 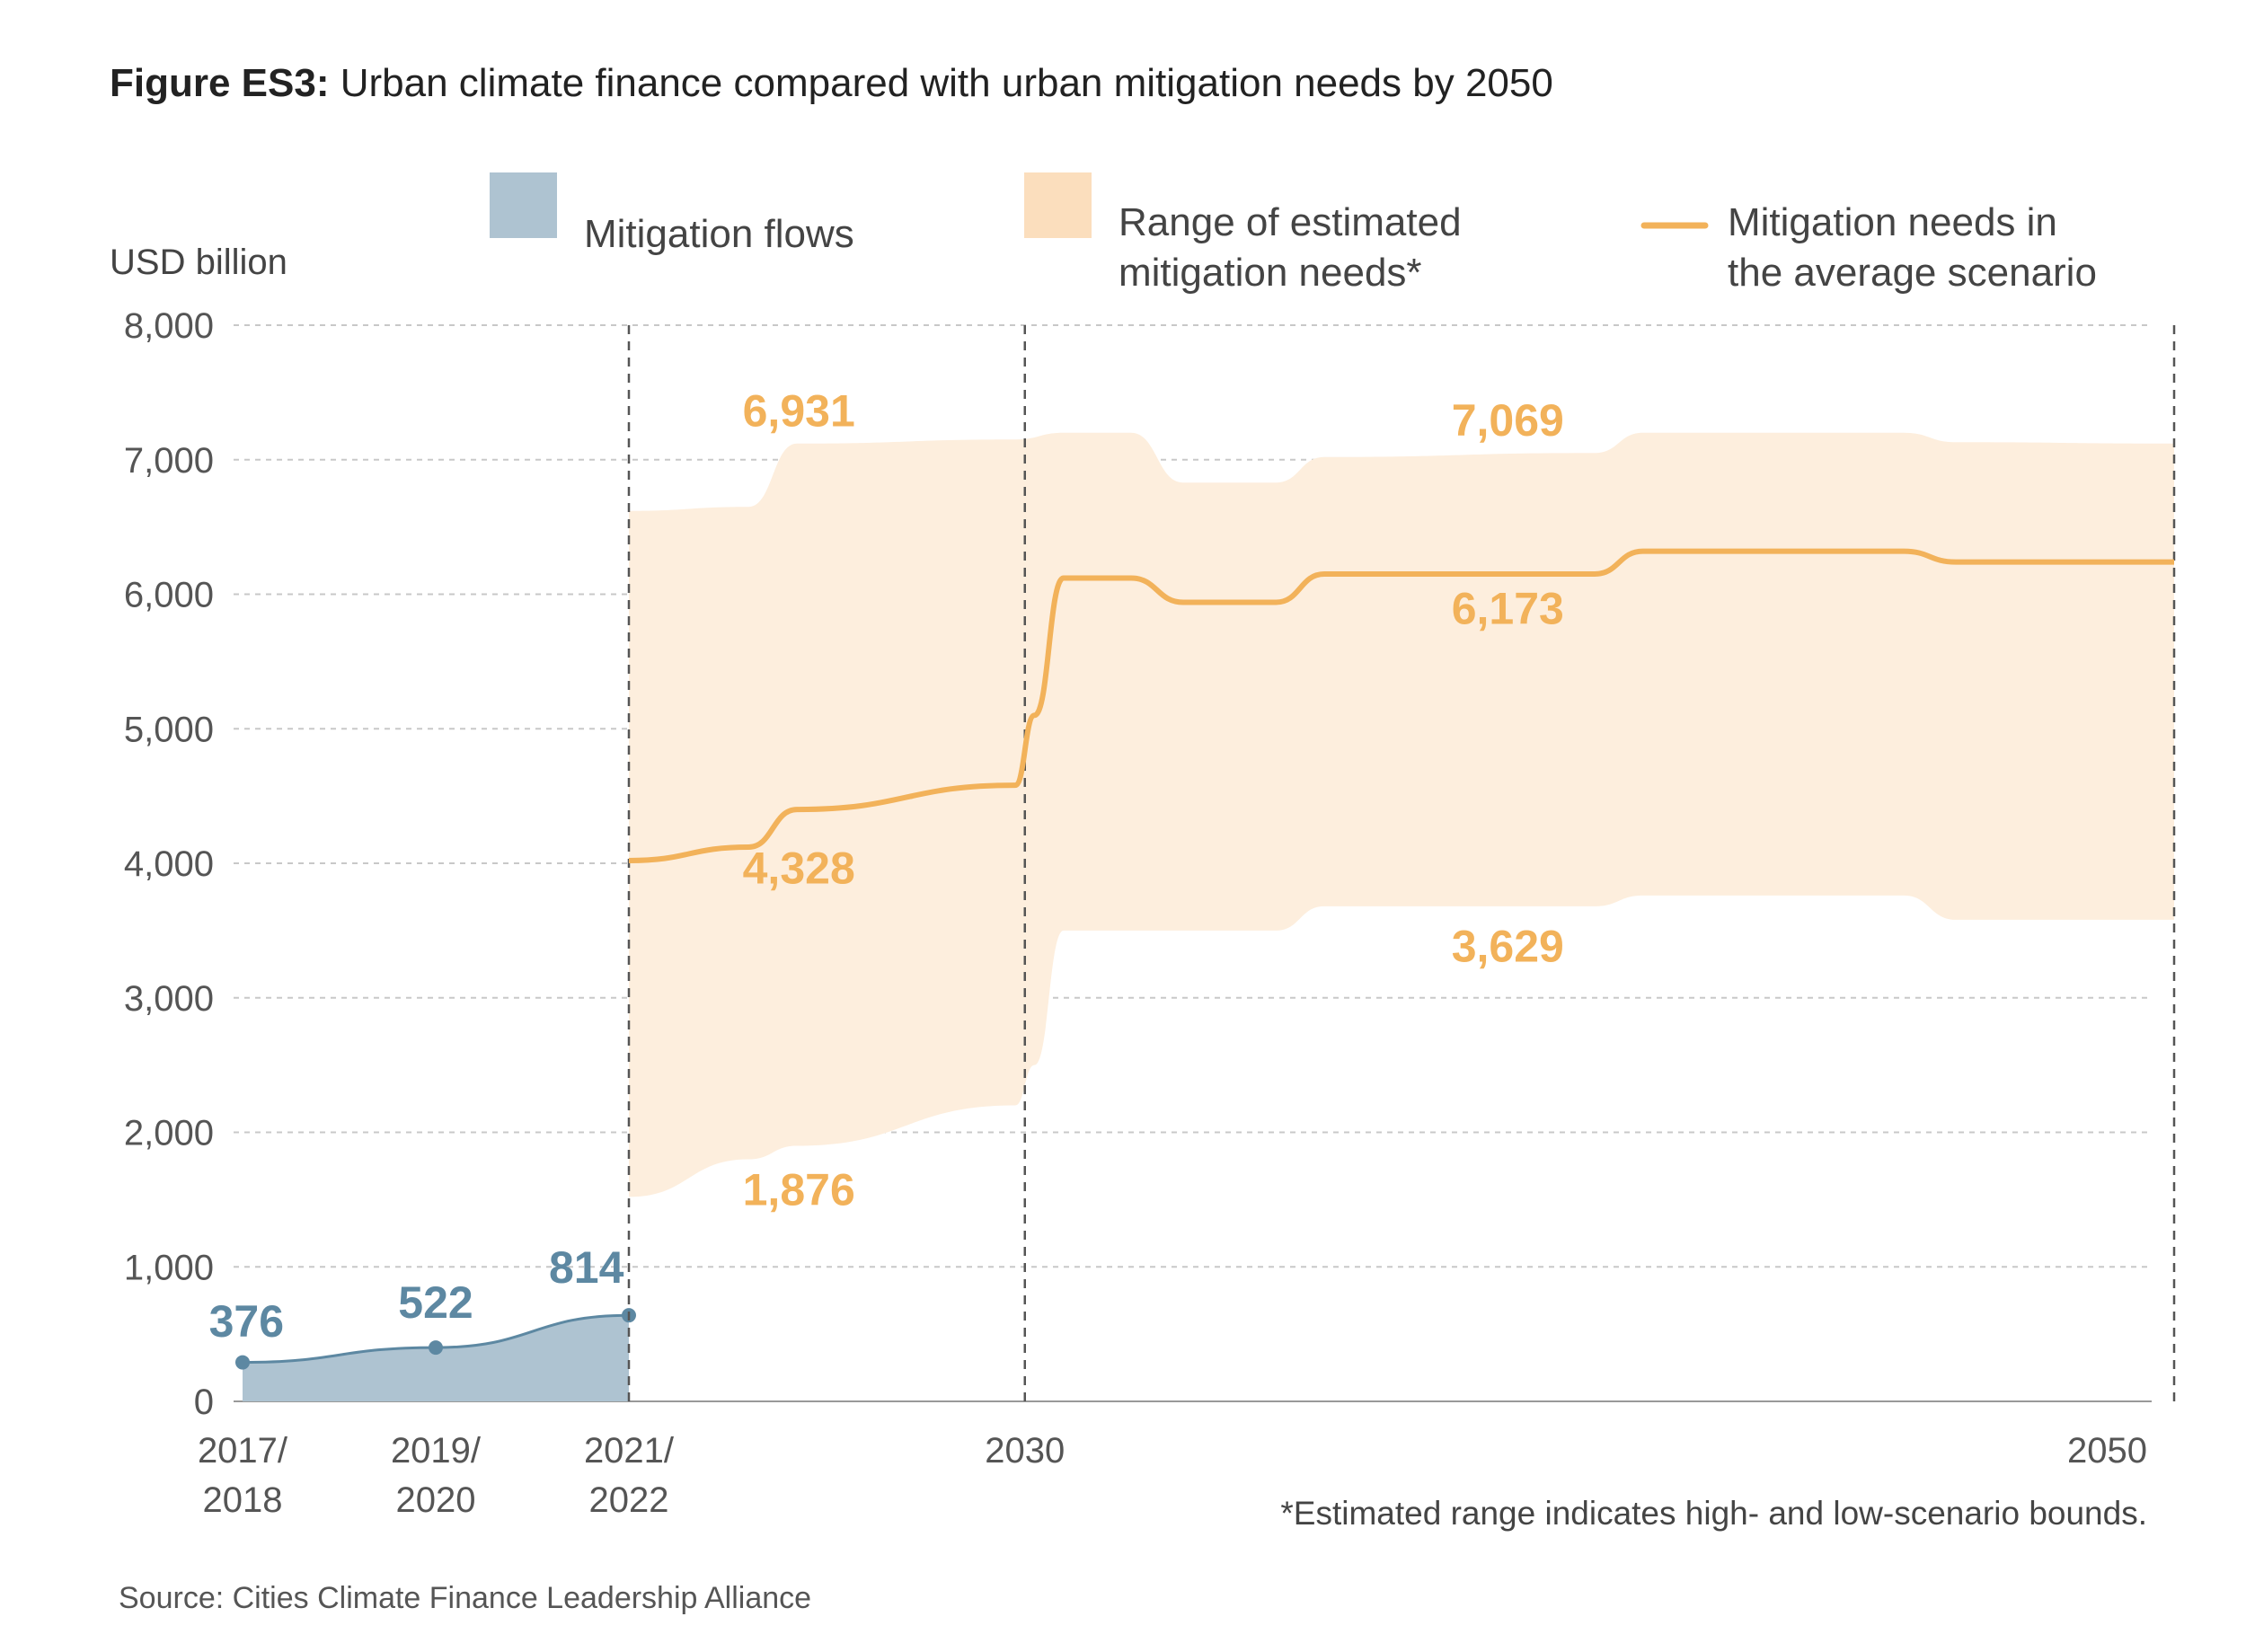 What do you see at coordinates (629, 1500) in the screenshot?
I see `x-tick-line: 2022` at bounding box center [629, 1500].